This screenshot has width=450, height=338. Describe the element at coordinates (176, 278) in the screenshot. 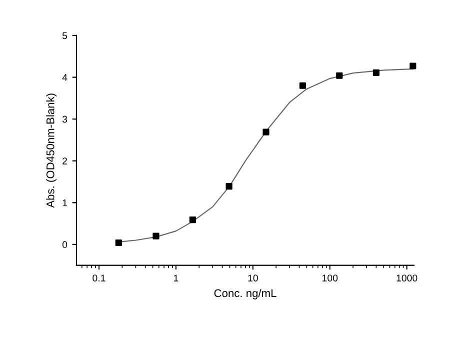

I see `x-tick-label: 1` at that location.